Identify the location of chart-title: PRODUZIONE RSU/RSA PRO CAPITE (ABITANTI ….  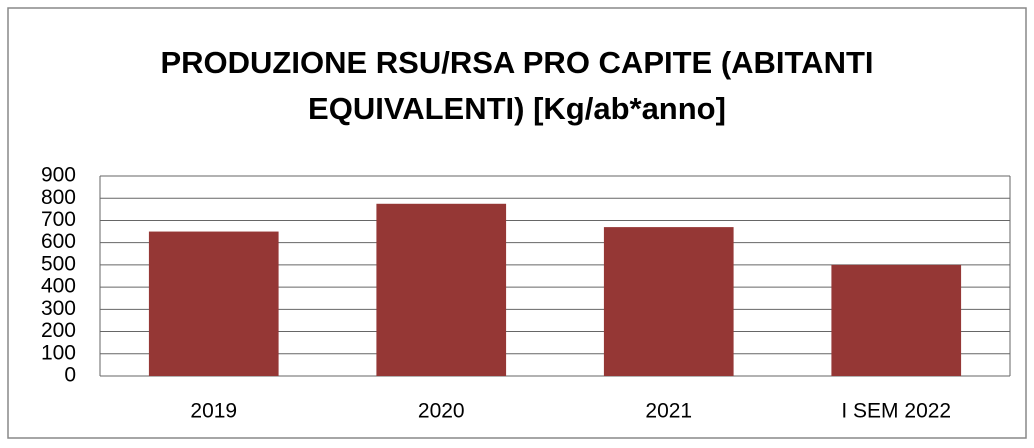
(517, 85).